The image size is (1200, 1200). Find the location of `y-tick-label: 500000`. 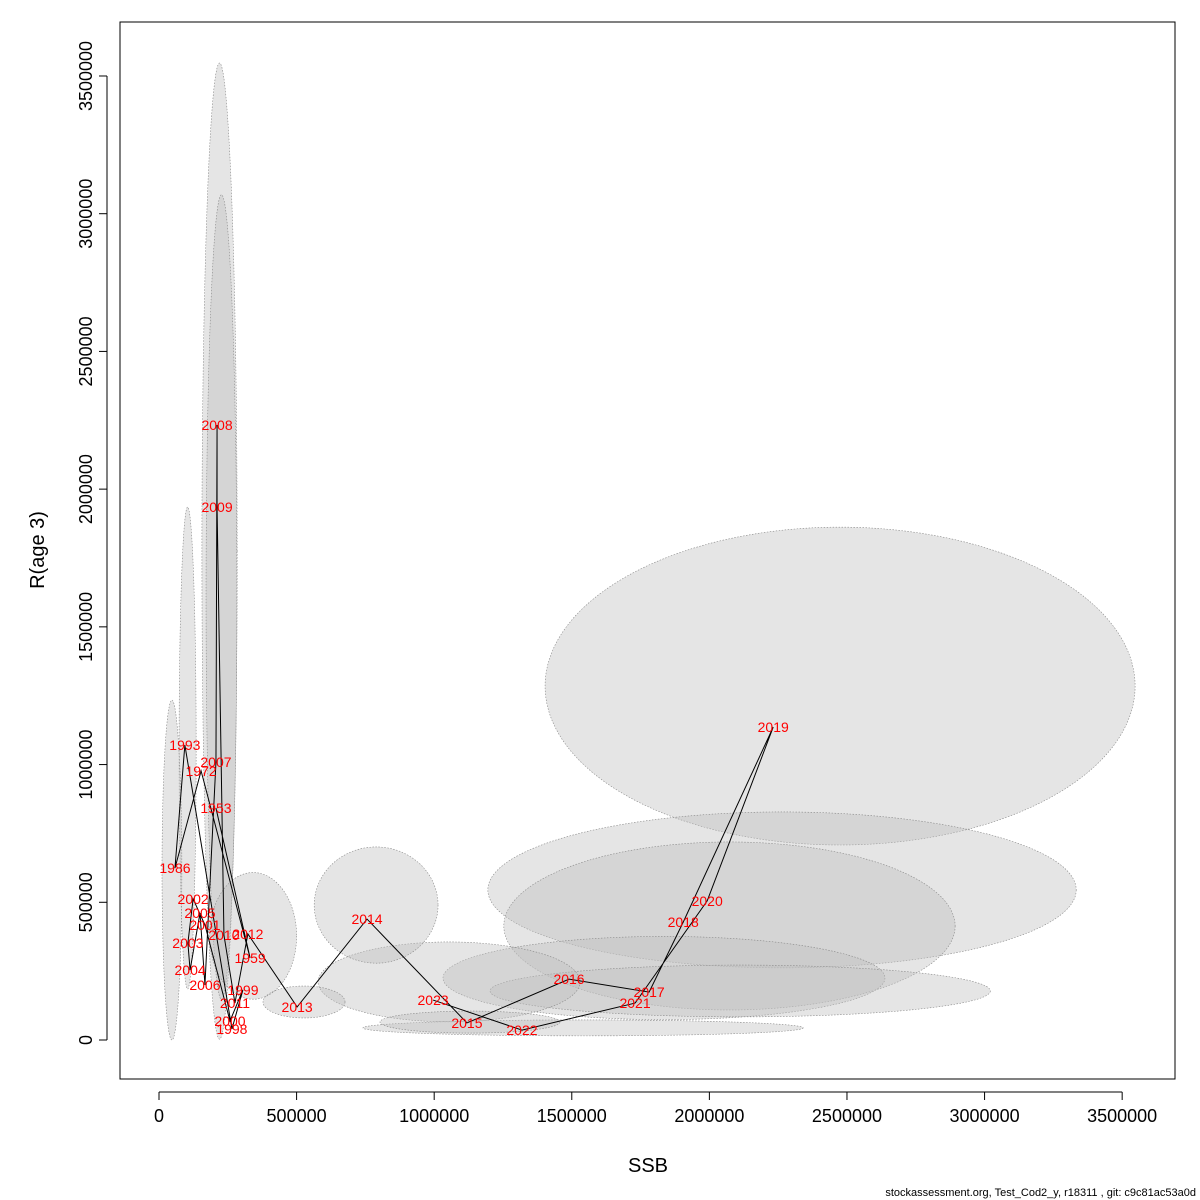

y-tick-label: 500000 is located at coordinates (86, 902).